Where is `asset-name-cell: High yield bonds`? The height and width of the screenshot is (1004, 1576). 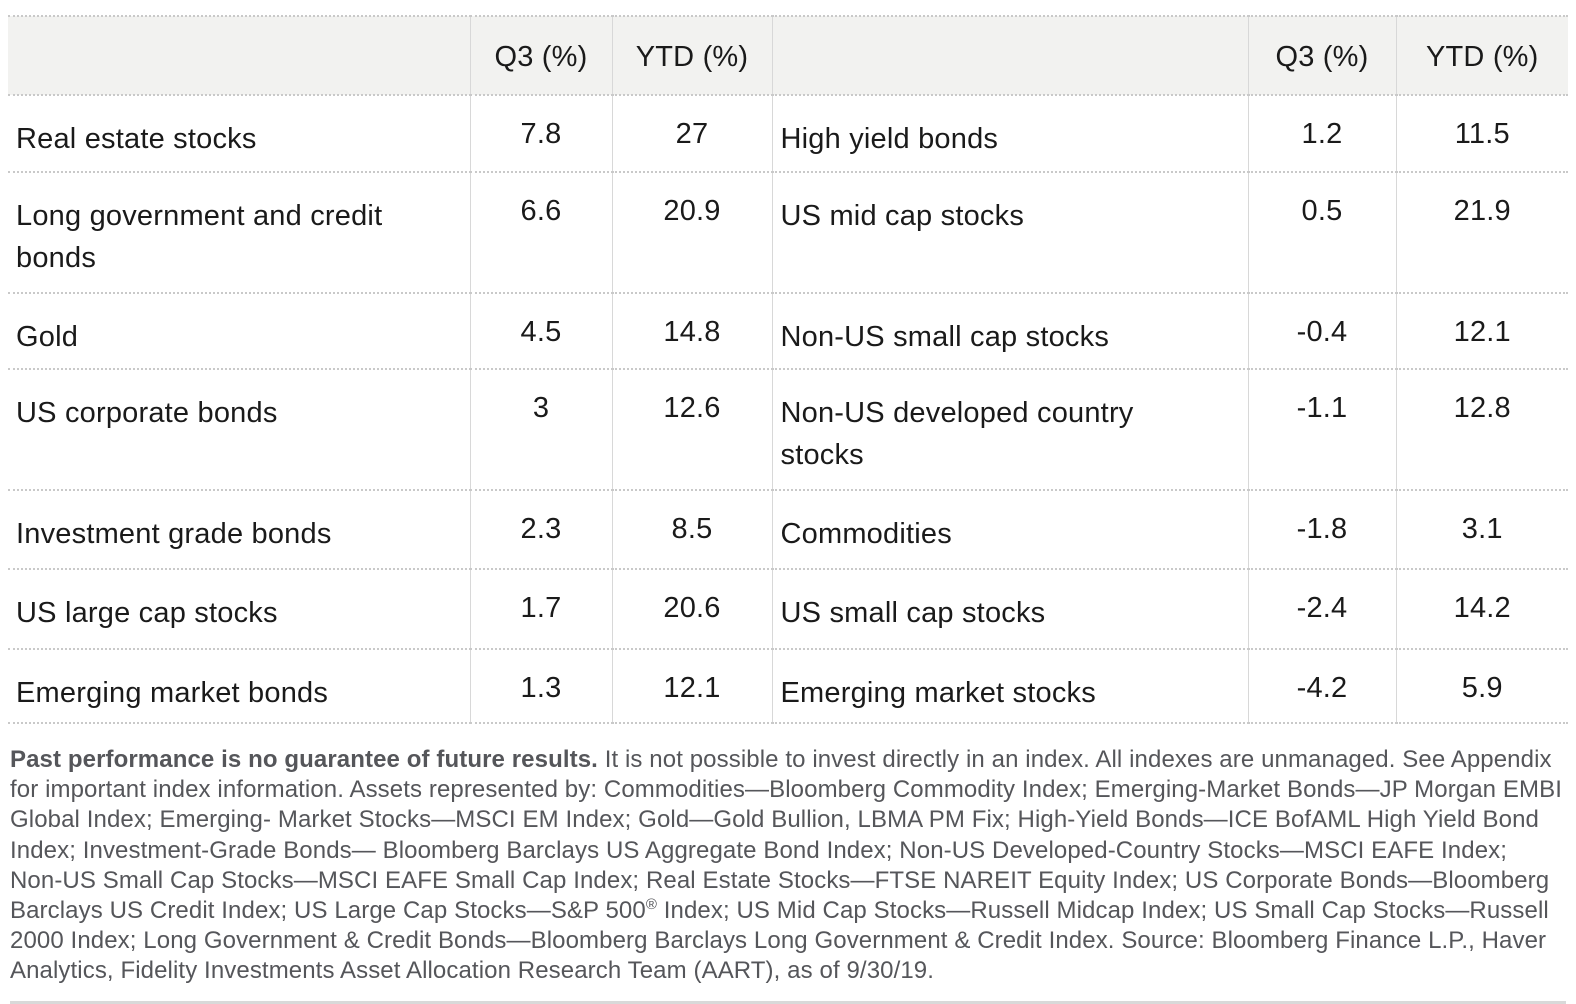
asset-name-cell: High yield bonds is located at coordinates (1009, 133).